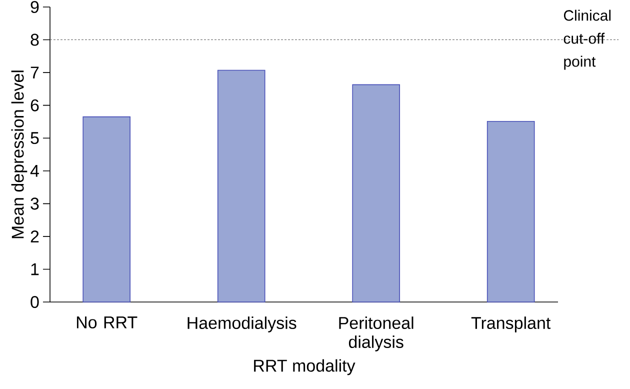 The image size is (630, 389). I want to click on y-tick-label: 7, so click(34, 72).